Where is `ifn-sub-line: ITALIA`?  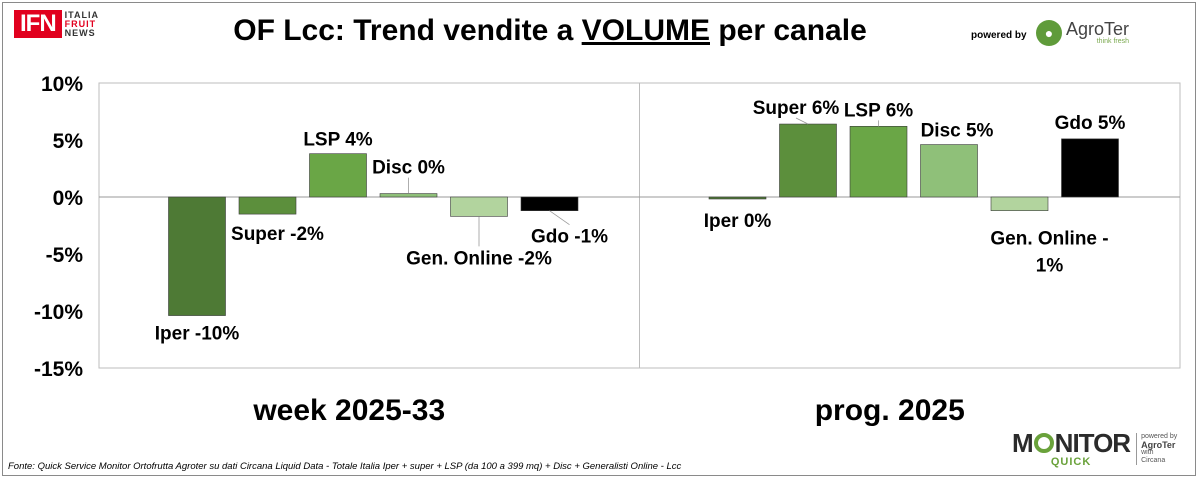 ifn-sub-line: ITALIA is located at coordinates (81, 14).